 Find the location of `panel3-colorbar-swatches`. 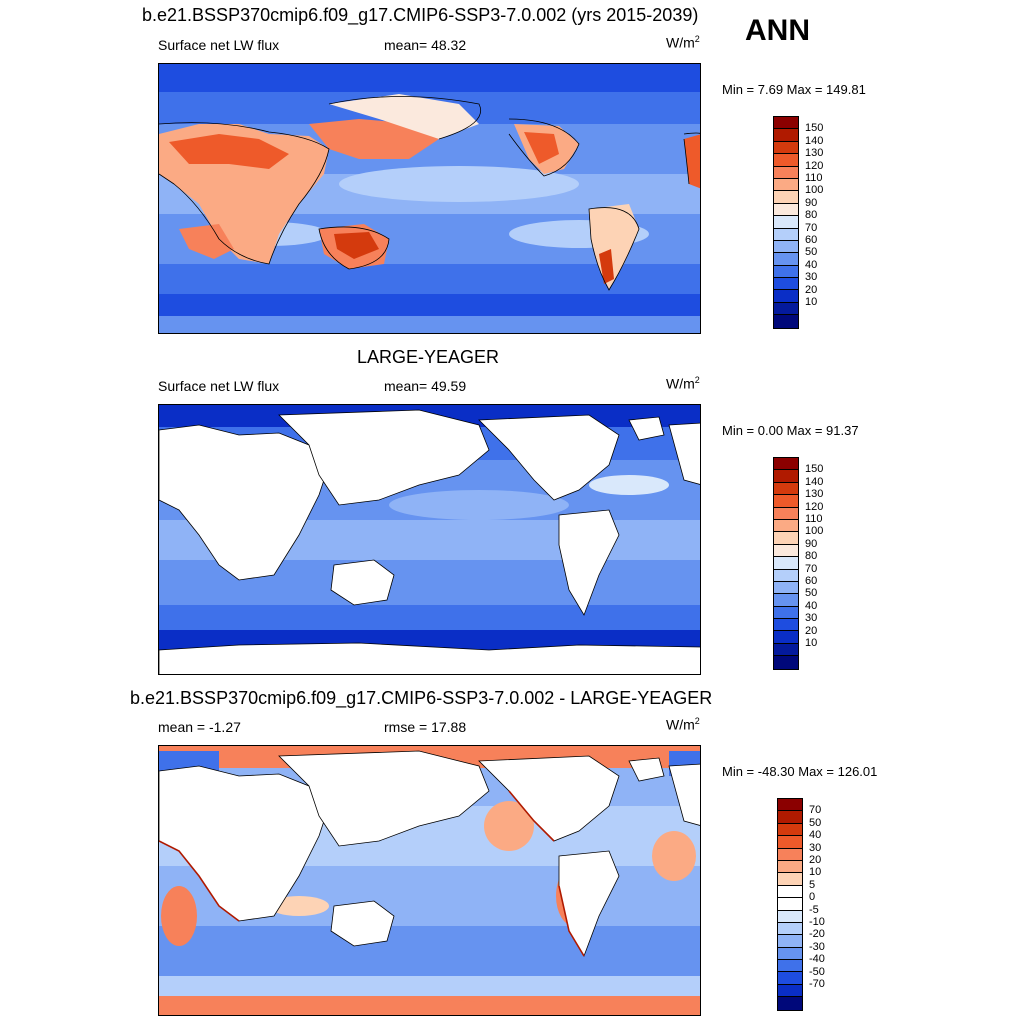

panel3-colorbar-swatches is located at coordinates (790, 904).